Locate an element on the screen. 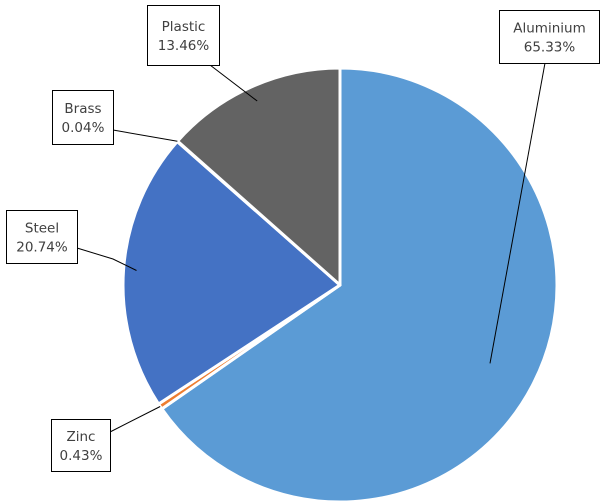  data-label-name-steel: Steel is located at coordinates (42, 229).